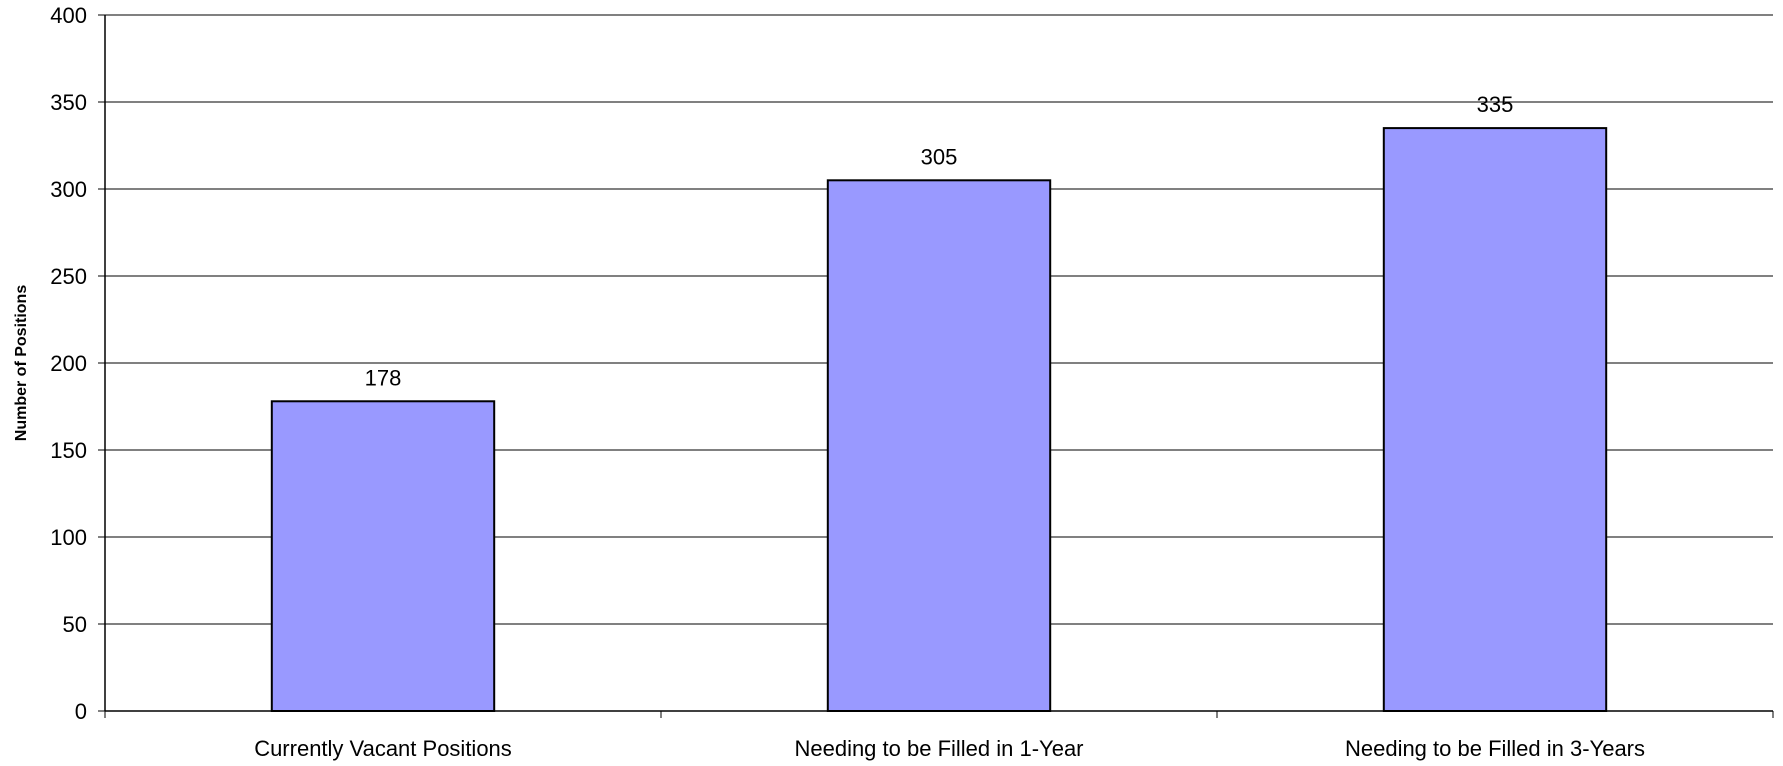 This screenshot has height=766, width=1783. I want to click on y-tick-label: 150, so click(68, 450).